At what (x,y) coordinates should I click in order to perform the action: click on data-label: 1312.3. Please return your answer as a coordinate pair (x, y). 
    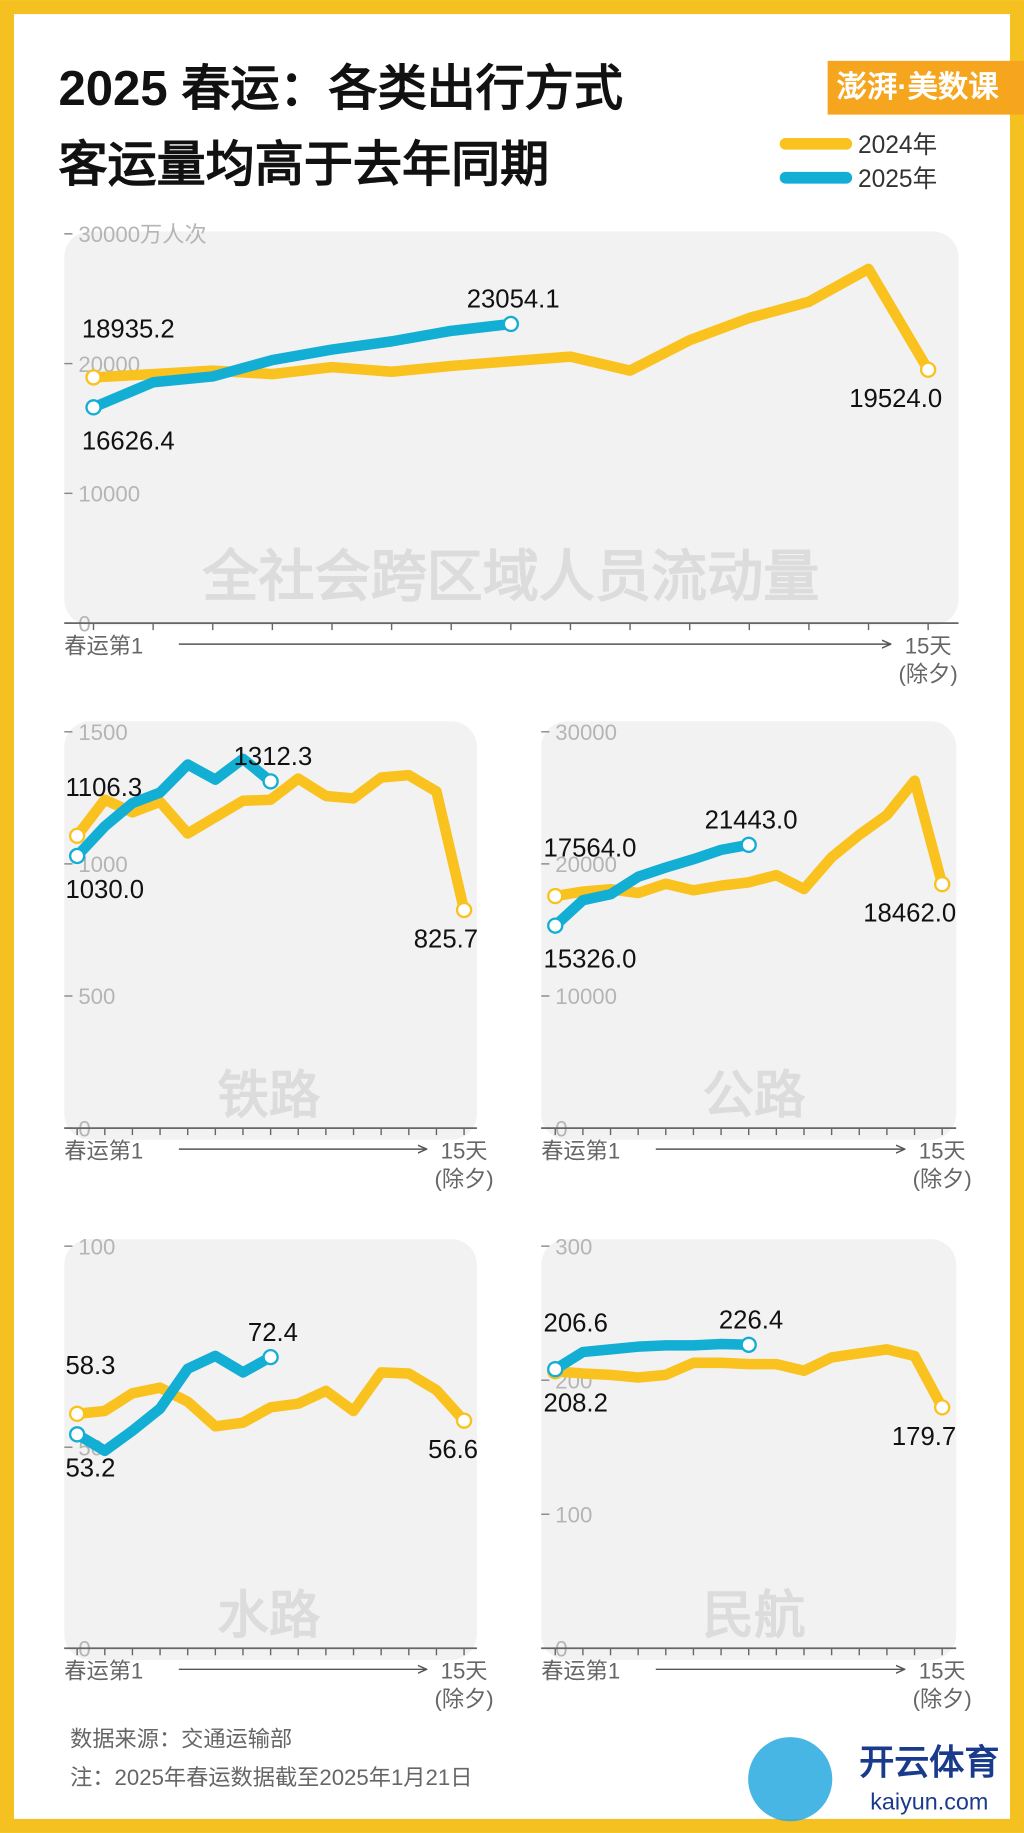
    Looking at the image, I should click on (273, 757).